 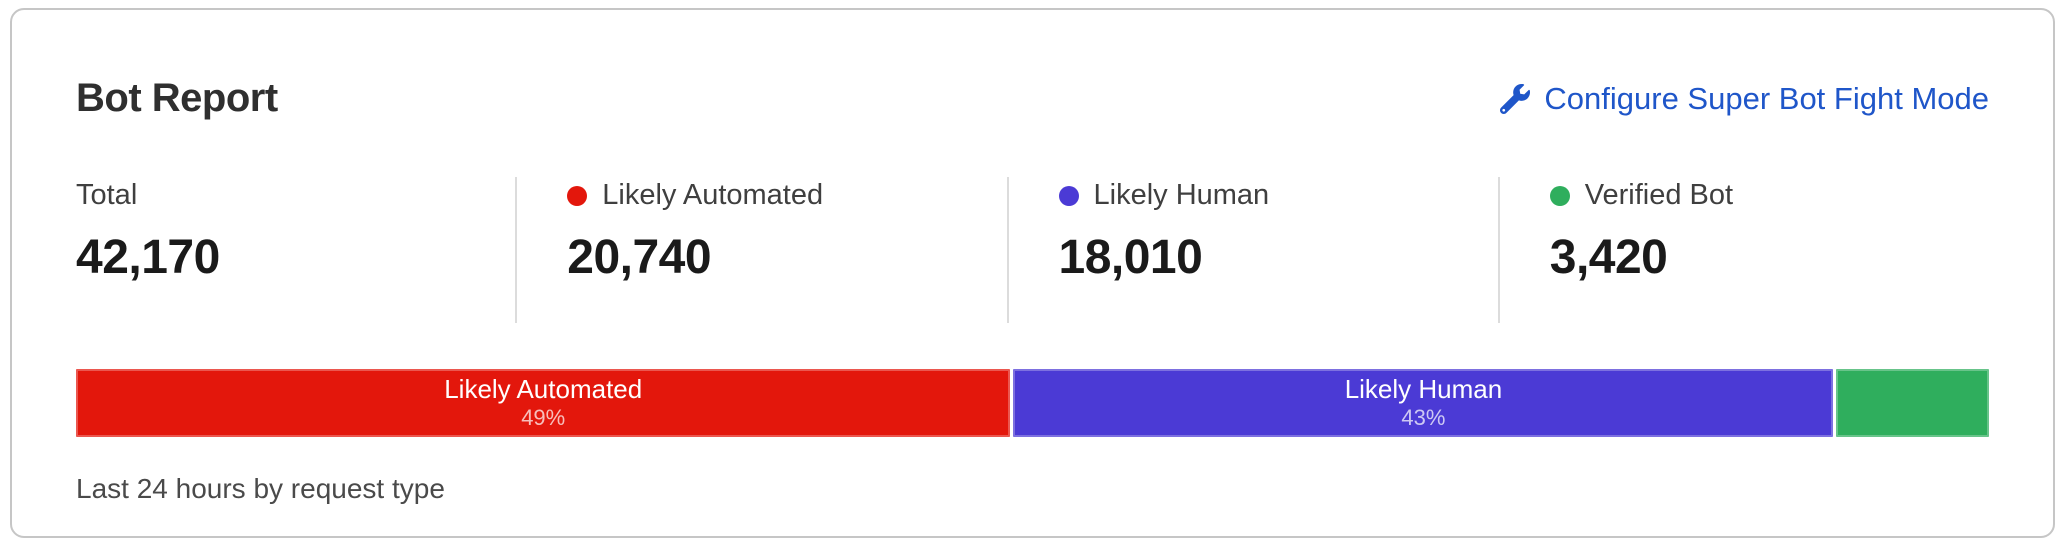 I want to click on stat-likely-automated: Likely Automated 20,740, so click(x=760, y=250).